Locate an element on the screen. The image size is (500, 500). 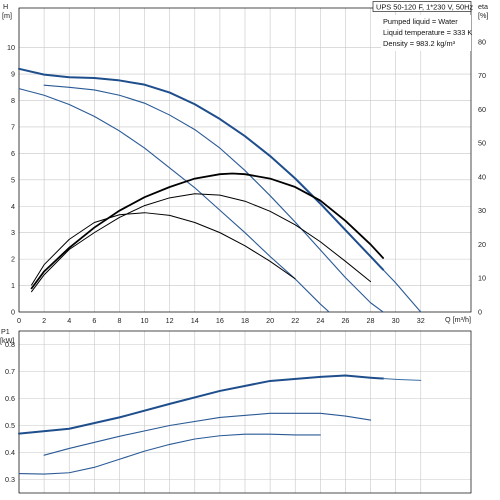
y2-tick-label: 60 is located at coordinates (482, 109).